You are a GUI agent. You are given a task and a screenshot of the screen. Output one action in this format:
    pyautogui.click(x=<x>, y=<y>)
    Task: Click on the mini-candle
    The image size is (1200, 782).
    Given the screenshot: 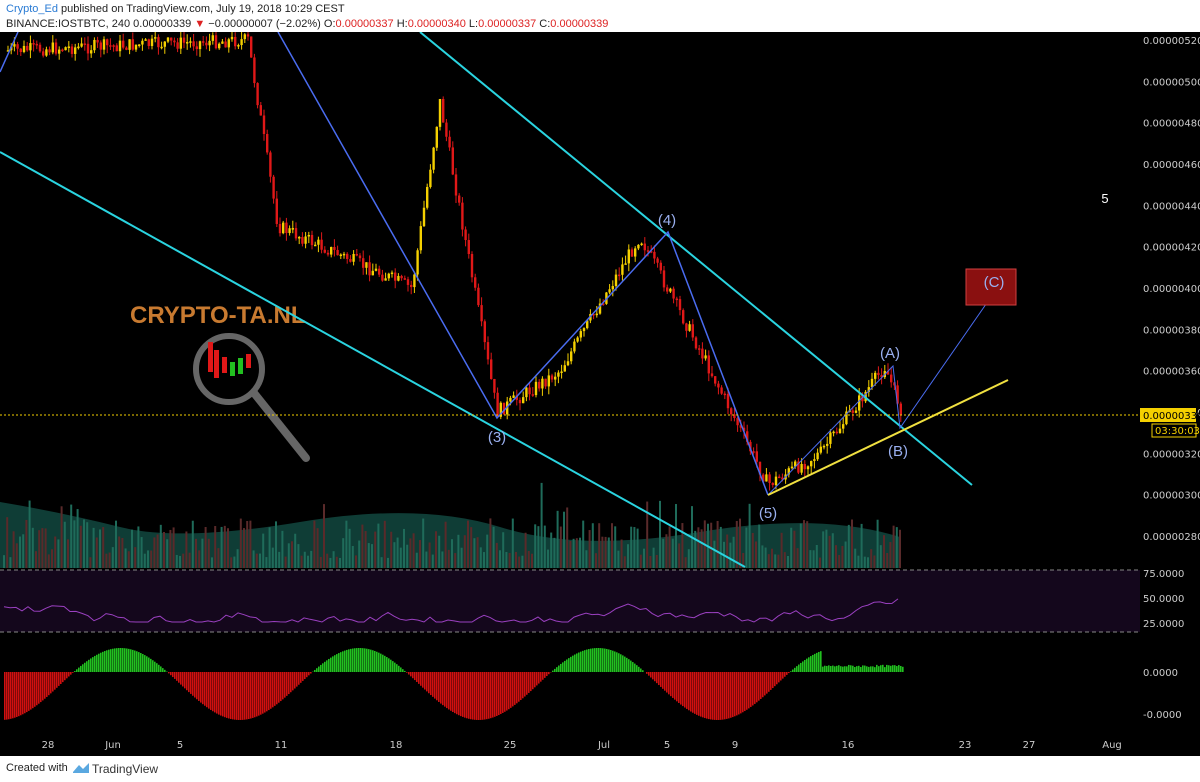 What is the action you would take?
    pyautogui.click(x=224, y=365)
    